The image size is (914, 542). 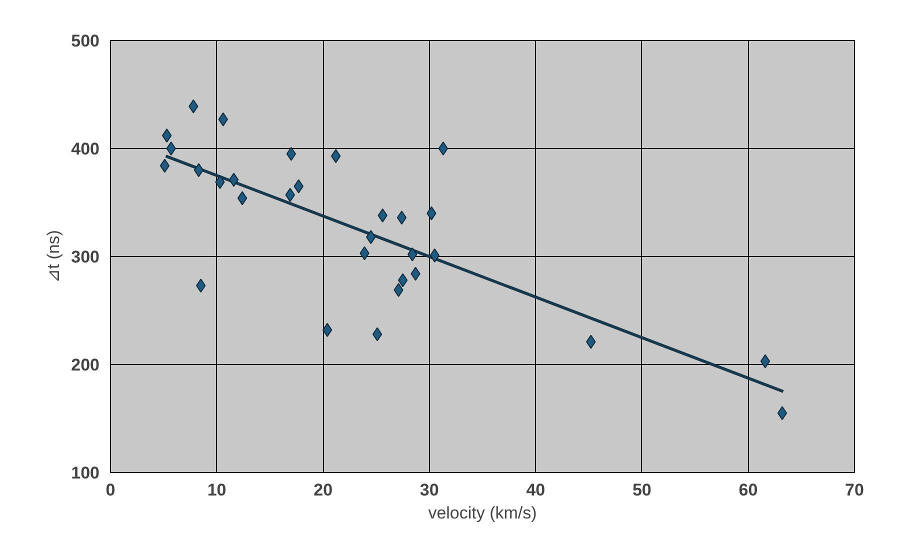 I want to click on y-tick-label: 400, so click(x=85, y=149).